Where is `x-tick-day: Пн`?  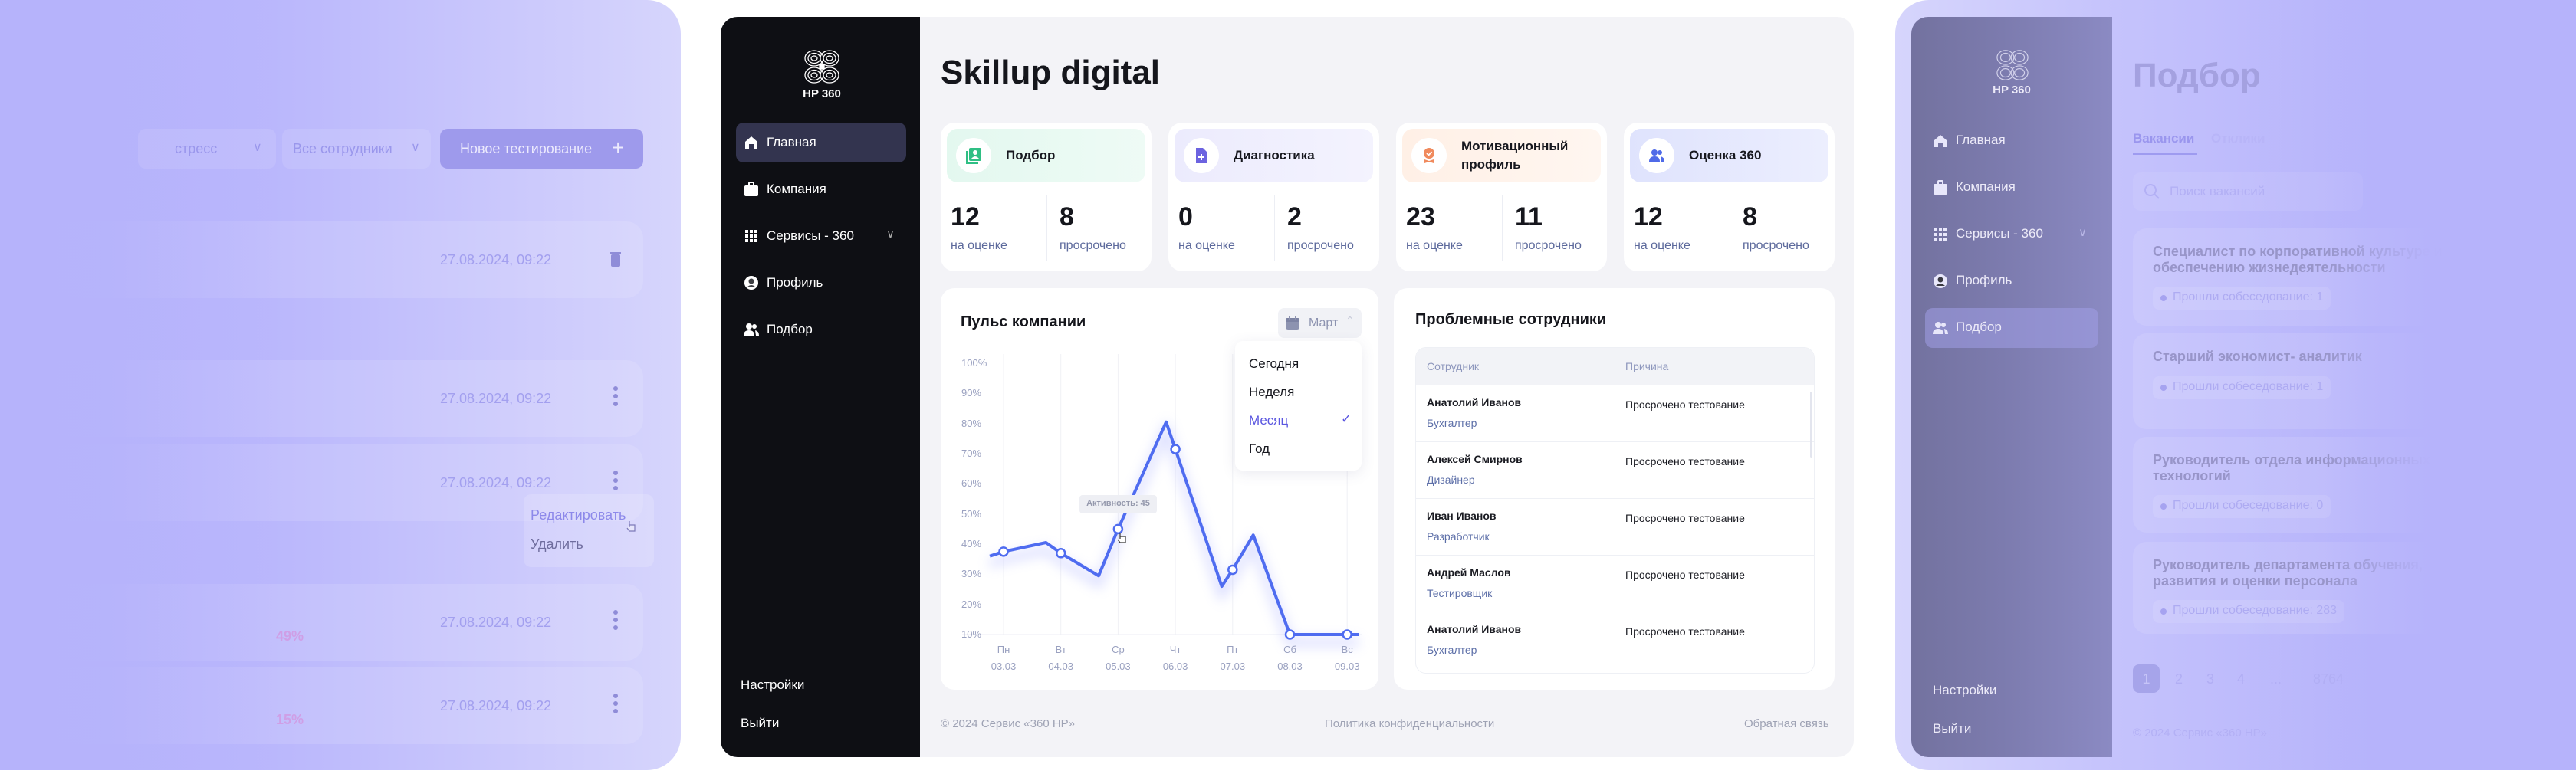
x-tick-day: Пн is located at coordinates (1004, 649).